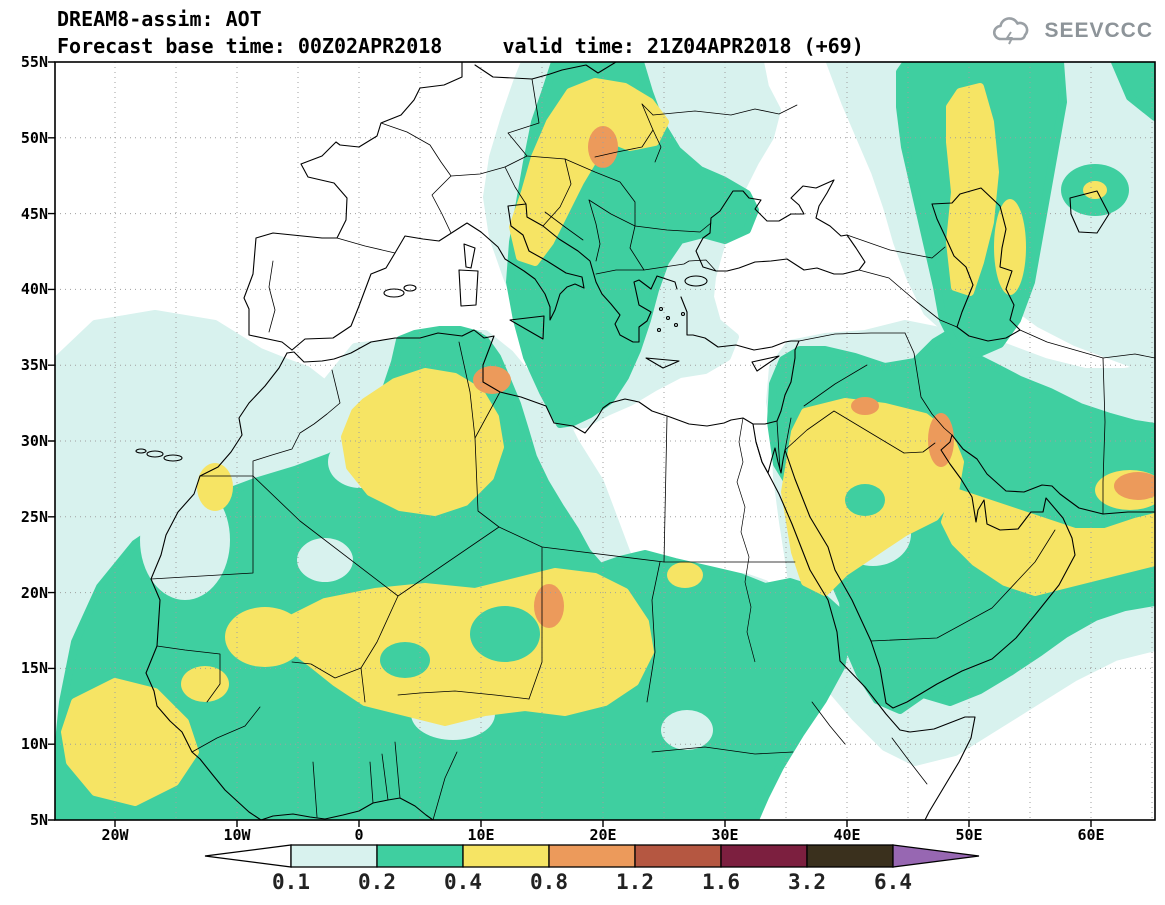 Image resolution: width=1165 pixels, height=905 pixels. What do you see at coordinates (1091, 835) in the screenshot?
I see `x-axis-label: 60E` at bounding box center [1091, 835].